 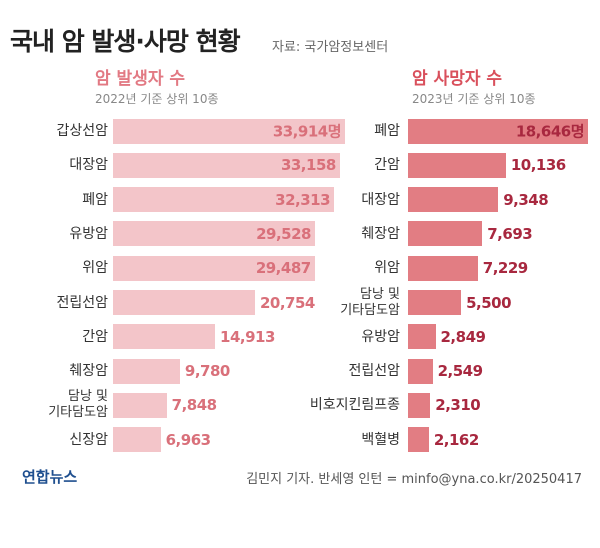 What do you see at coordinates (303, 199) in the screenshot?
I see `value-label: 32,313` at bounding box center [303, 199].